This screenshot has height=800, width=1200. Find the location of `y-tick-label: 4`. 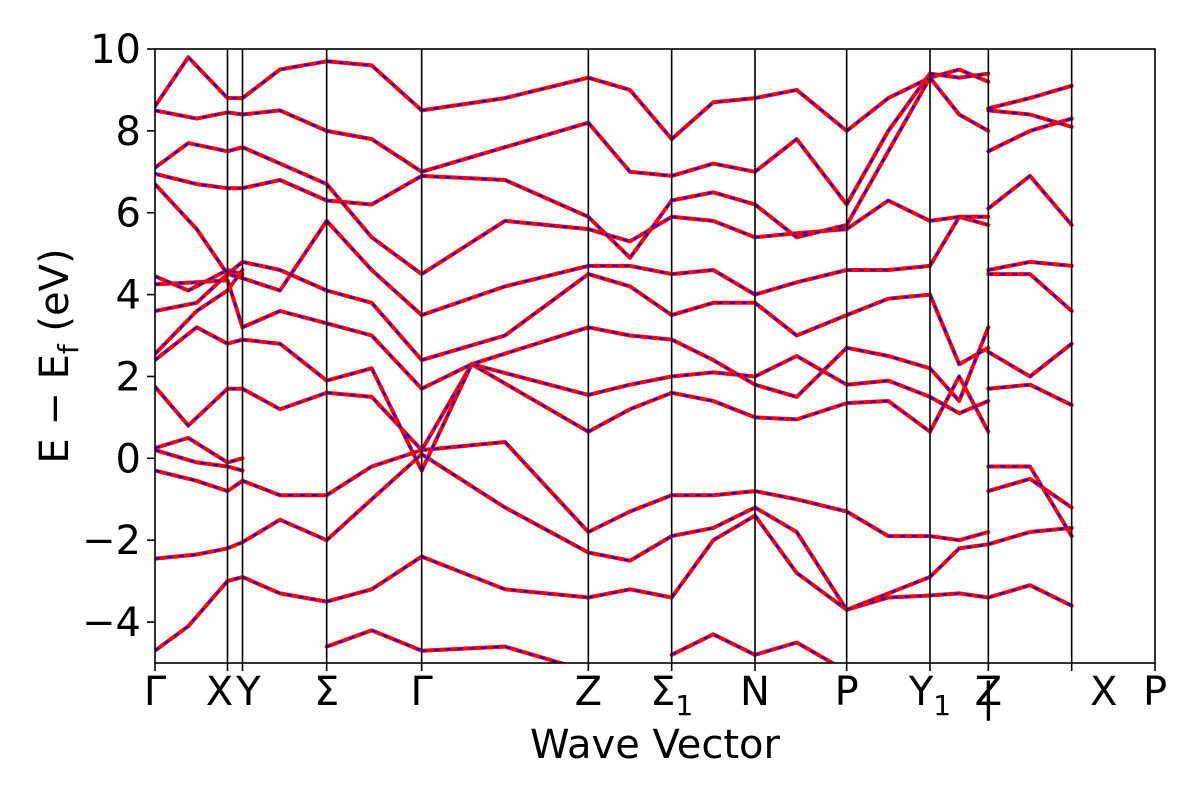

y-tick-label: 4 is located at coordinates (128, 296).